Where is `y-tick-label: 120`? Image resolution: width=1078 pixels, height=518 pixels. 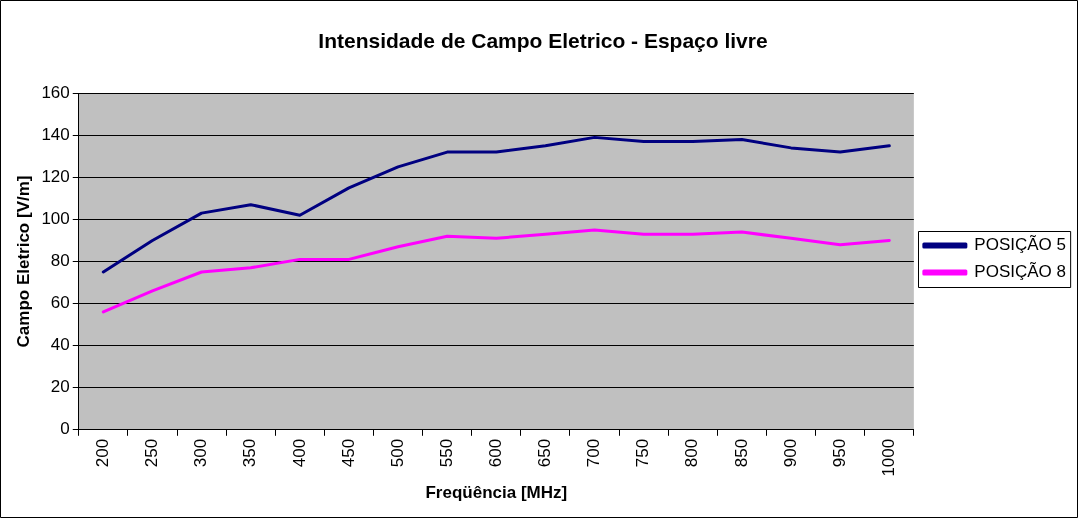
y-tick-label: 120 is located at coordinates (55, 177).